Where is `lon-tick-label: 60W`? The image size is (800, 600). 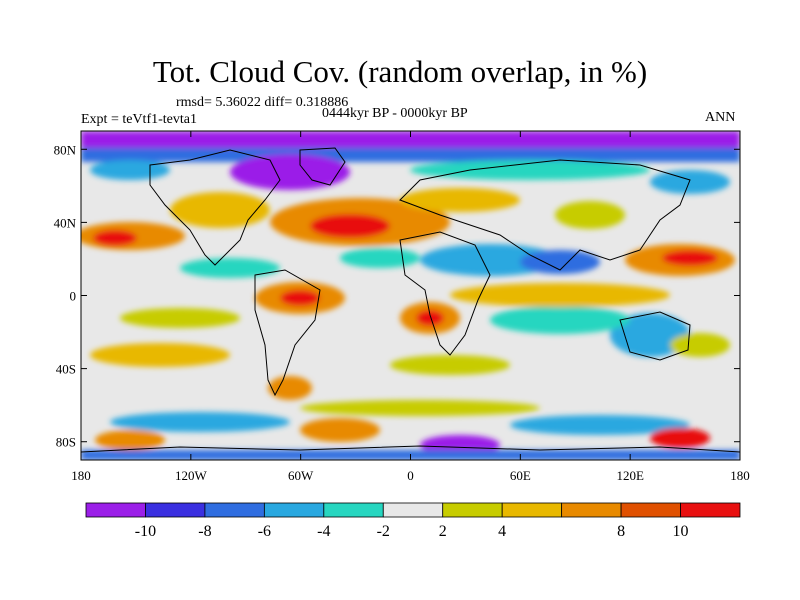 lon-tick-label: 60W is located at coordinates (301, 475).